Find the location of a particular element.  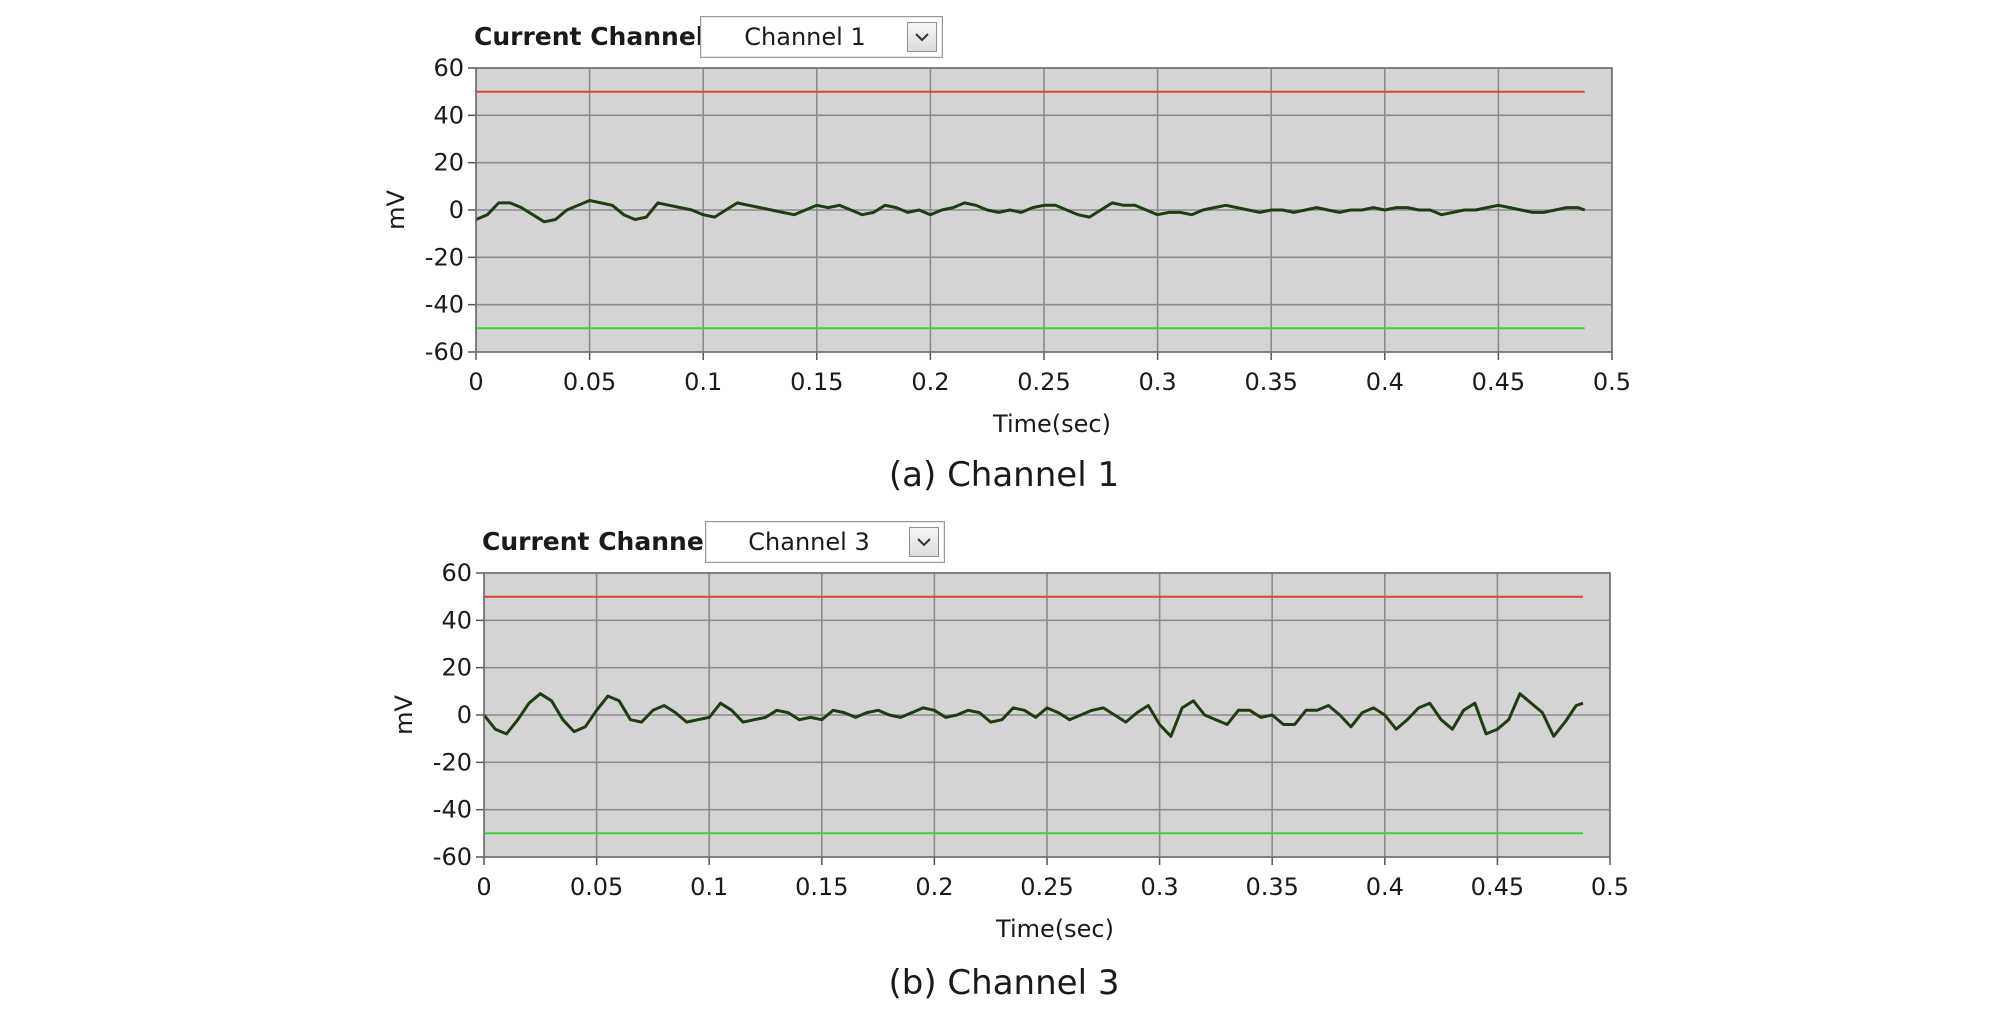

channel-select: Channel 1 is located at coordinates (821, 37).